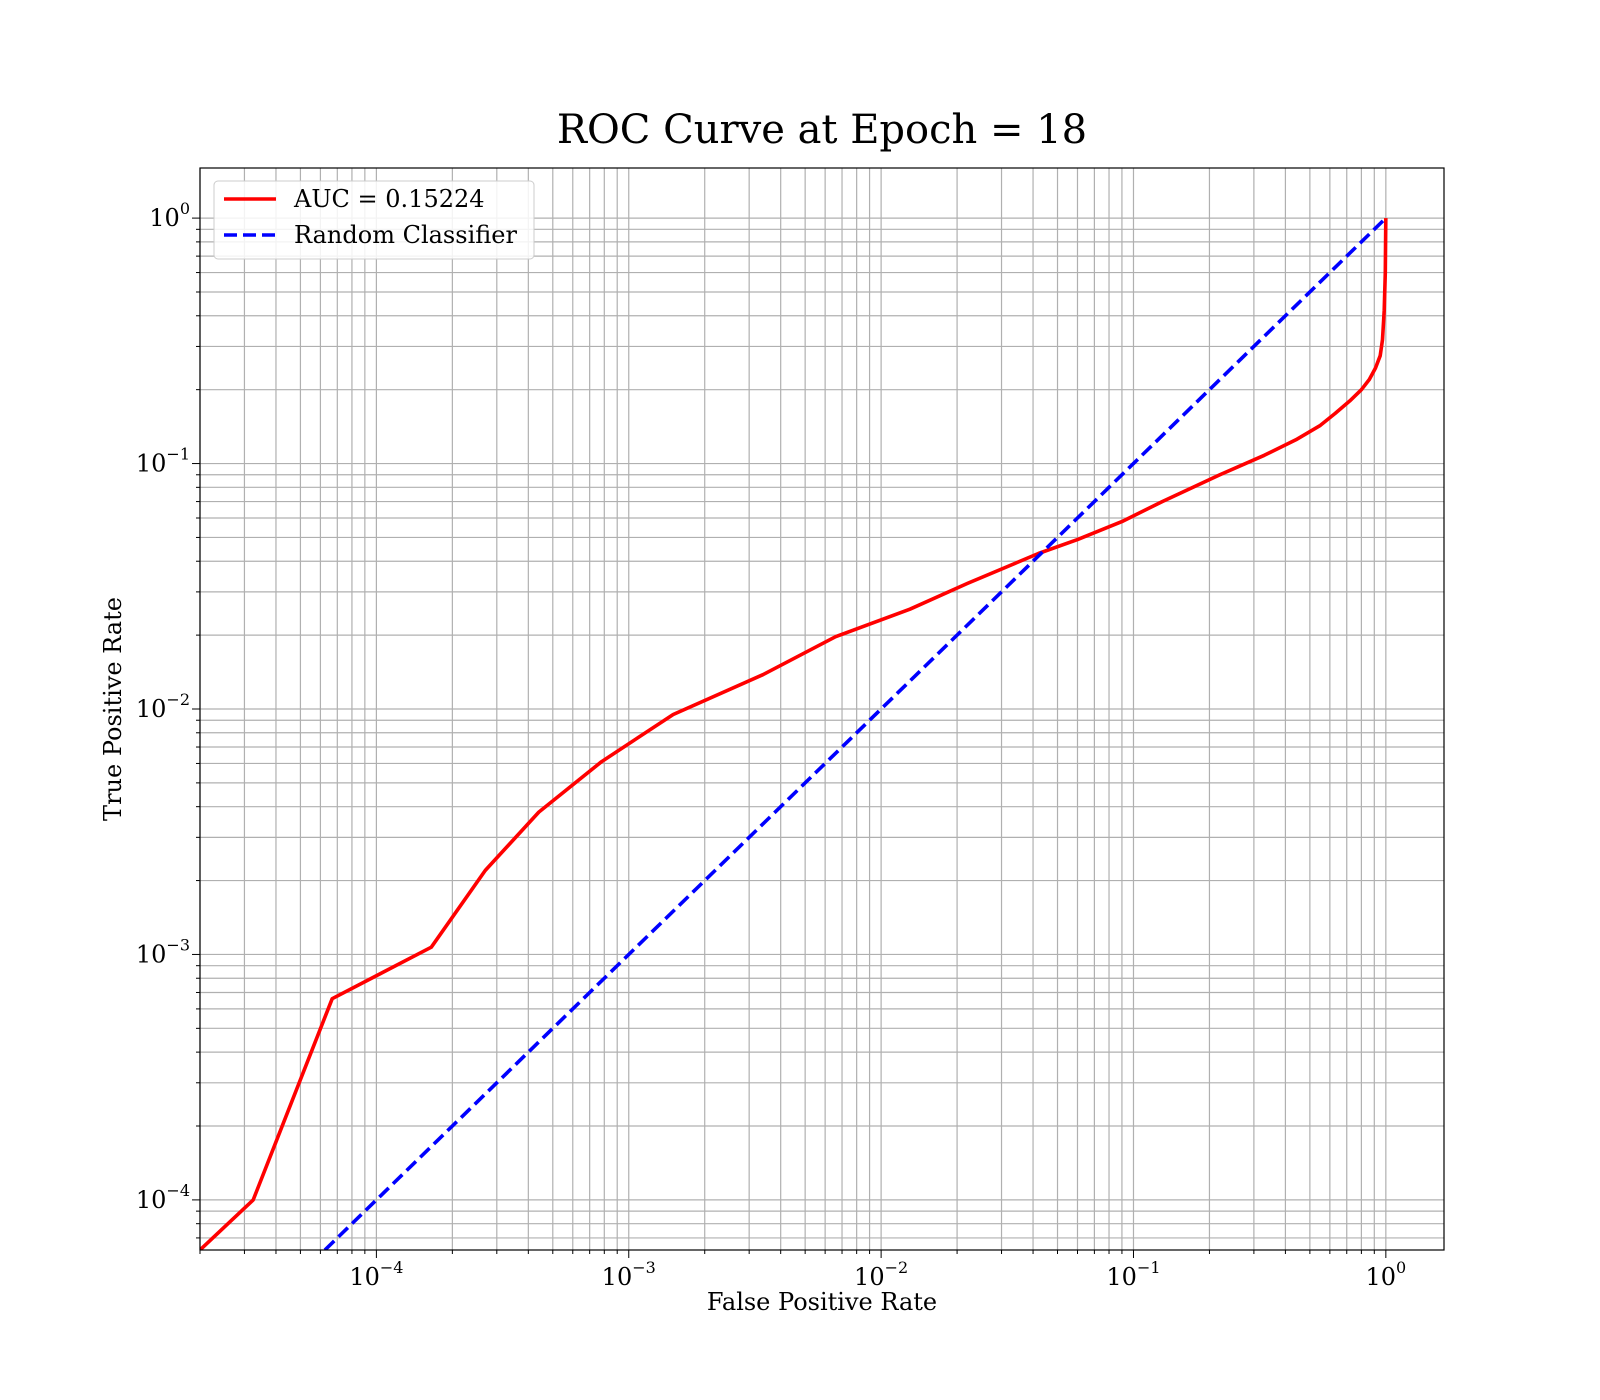 This screenshot has width=1600, height=1400. What do you see at coordinates (376, 1274) in the screenshot?
I see `x-tick-label: 10⁻⁴` at bounding box center [376, 1274].